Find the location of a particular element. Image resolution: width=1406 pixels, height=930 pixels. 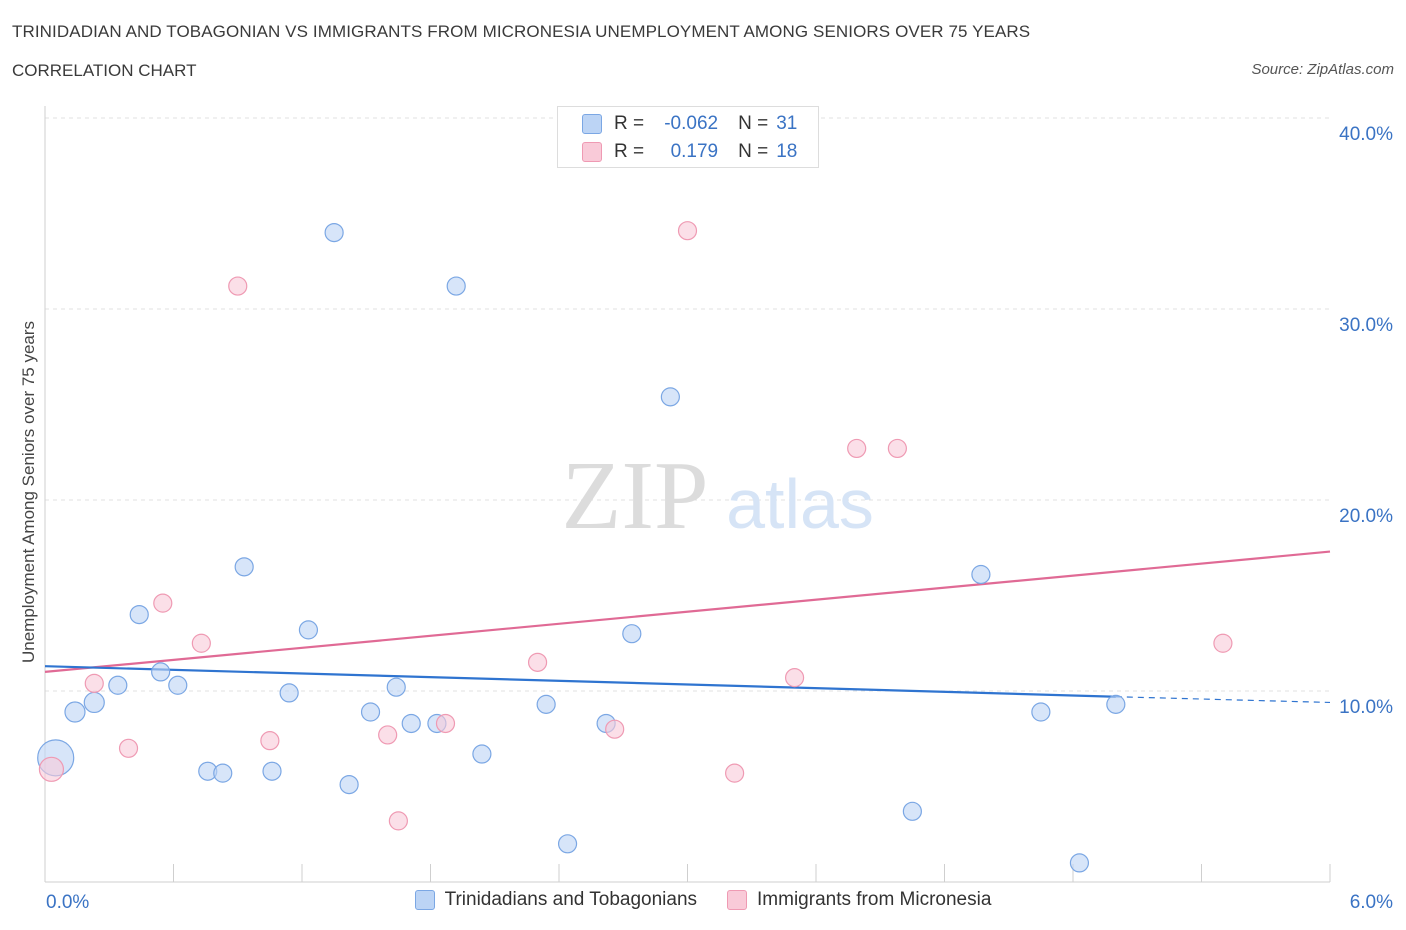

stats-swatch-pink is located at coordinates (592, 152).